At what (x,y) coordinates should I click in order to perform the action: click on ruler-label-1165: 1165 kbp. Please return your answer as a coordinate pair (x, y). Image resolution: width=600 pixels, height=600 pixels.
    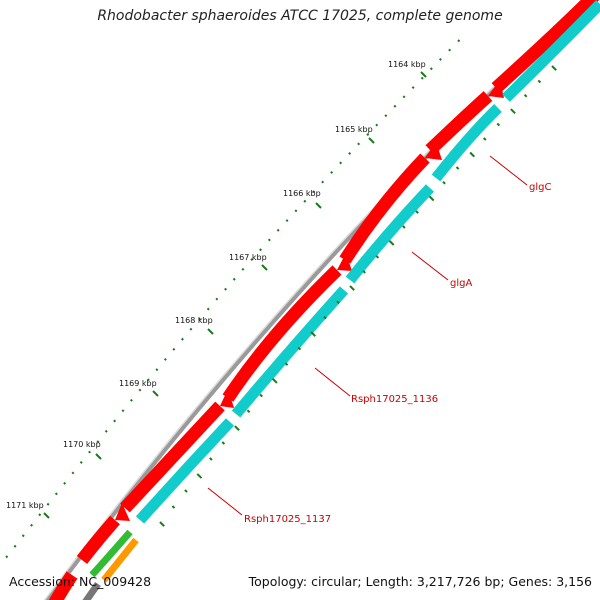
    Looking at the image, I should click on (354, 129).